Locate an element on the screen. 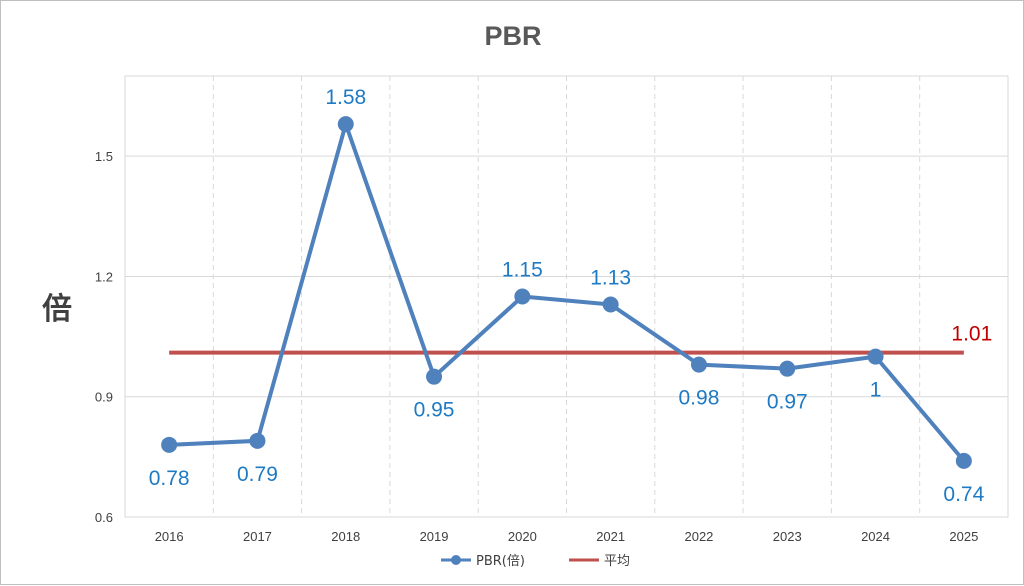  y-tick-label: 1.5 is located at coordinates (104, 156).